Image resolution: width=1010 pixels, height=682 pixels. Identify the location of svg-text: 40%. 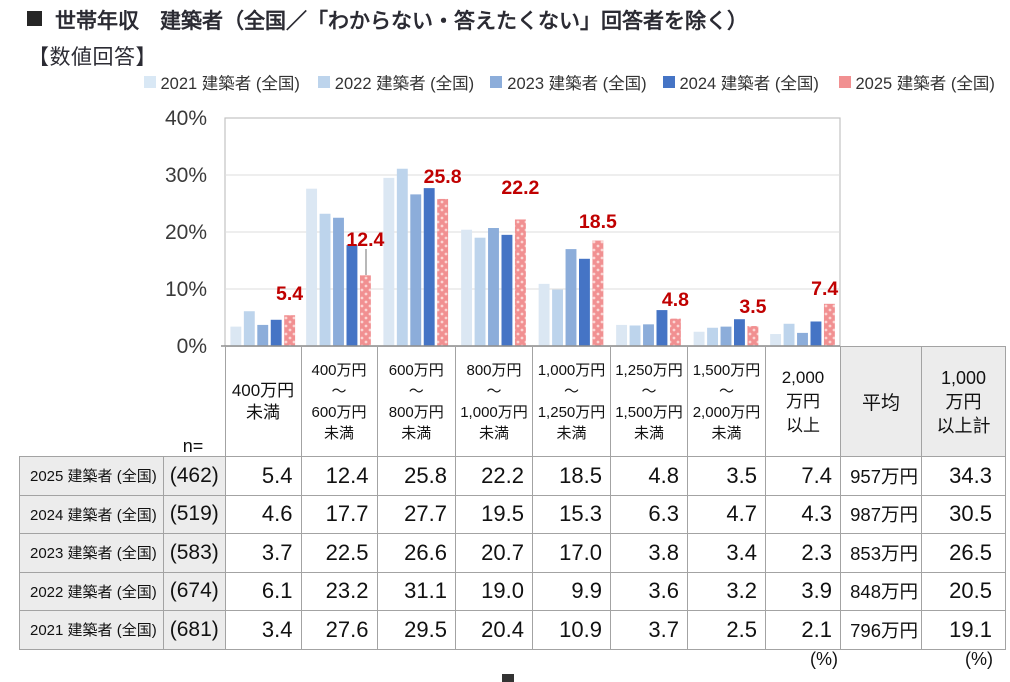
(186, 119).